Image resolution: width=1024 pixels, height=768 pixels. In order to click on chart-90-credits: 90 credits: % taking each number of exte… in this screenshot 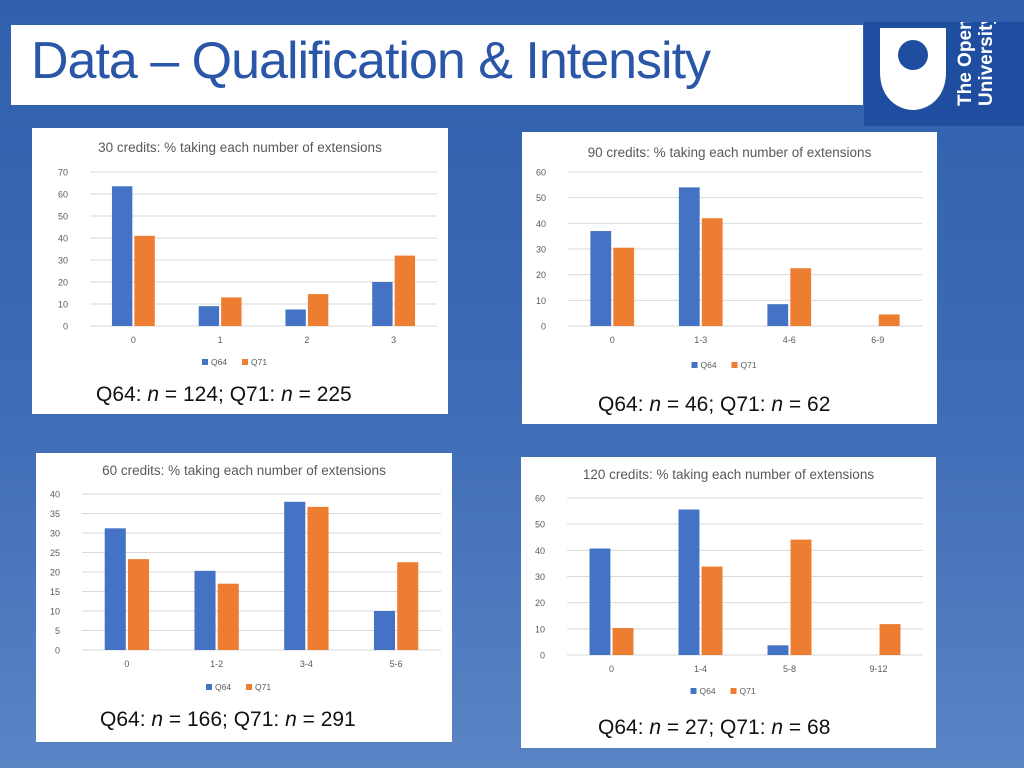, I will do `click(729, 257)`.